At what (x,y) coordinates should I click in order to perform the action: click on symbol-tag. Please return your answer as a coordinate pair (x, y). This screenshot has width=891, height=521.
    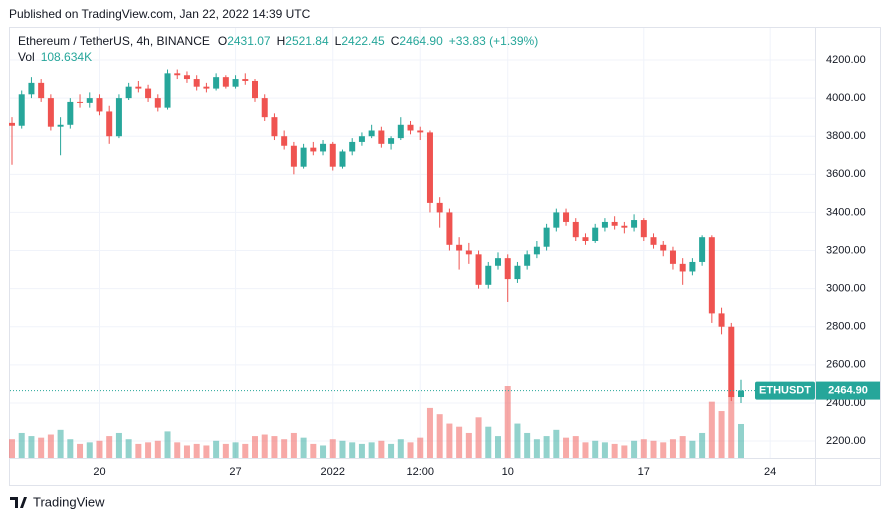
    Looking at the image, I should click on (785, 390).